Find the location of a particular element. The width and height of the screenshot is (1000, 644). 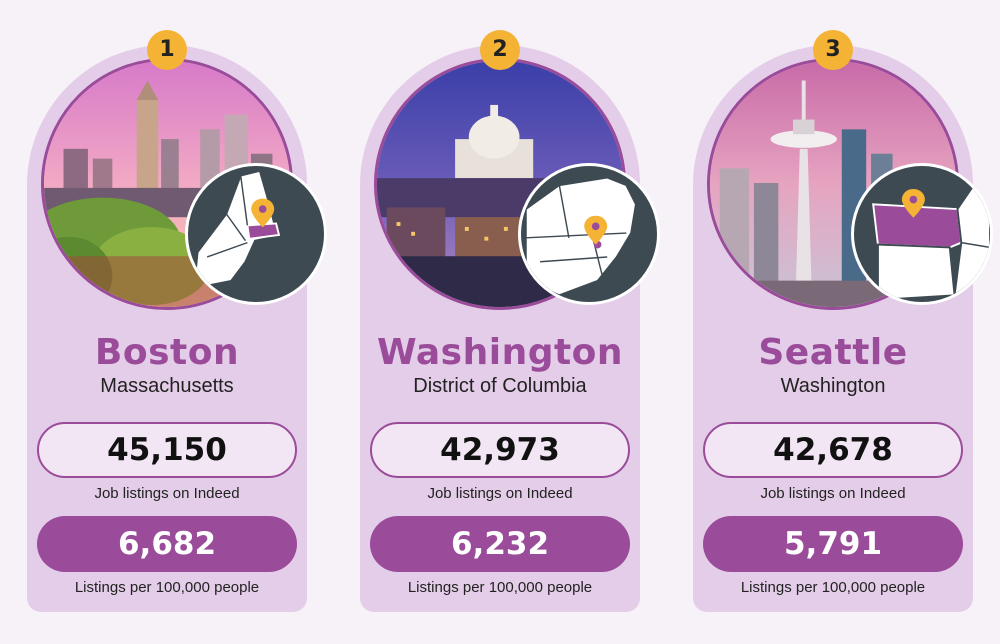

state-name: Washington is located at coordinates (833, 386).